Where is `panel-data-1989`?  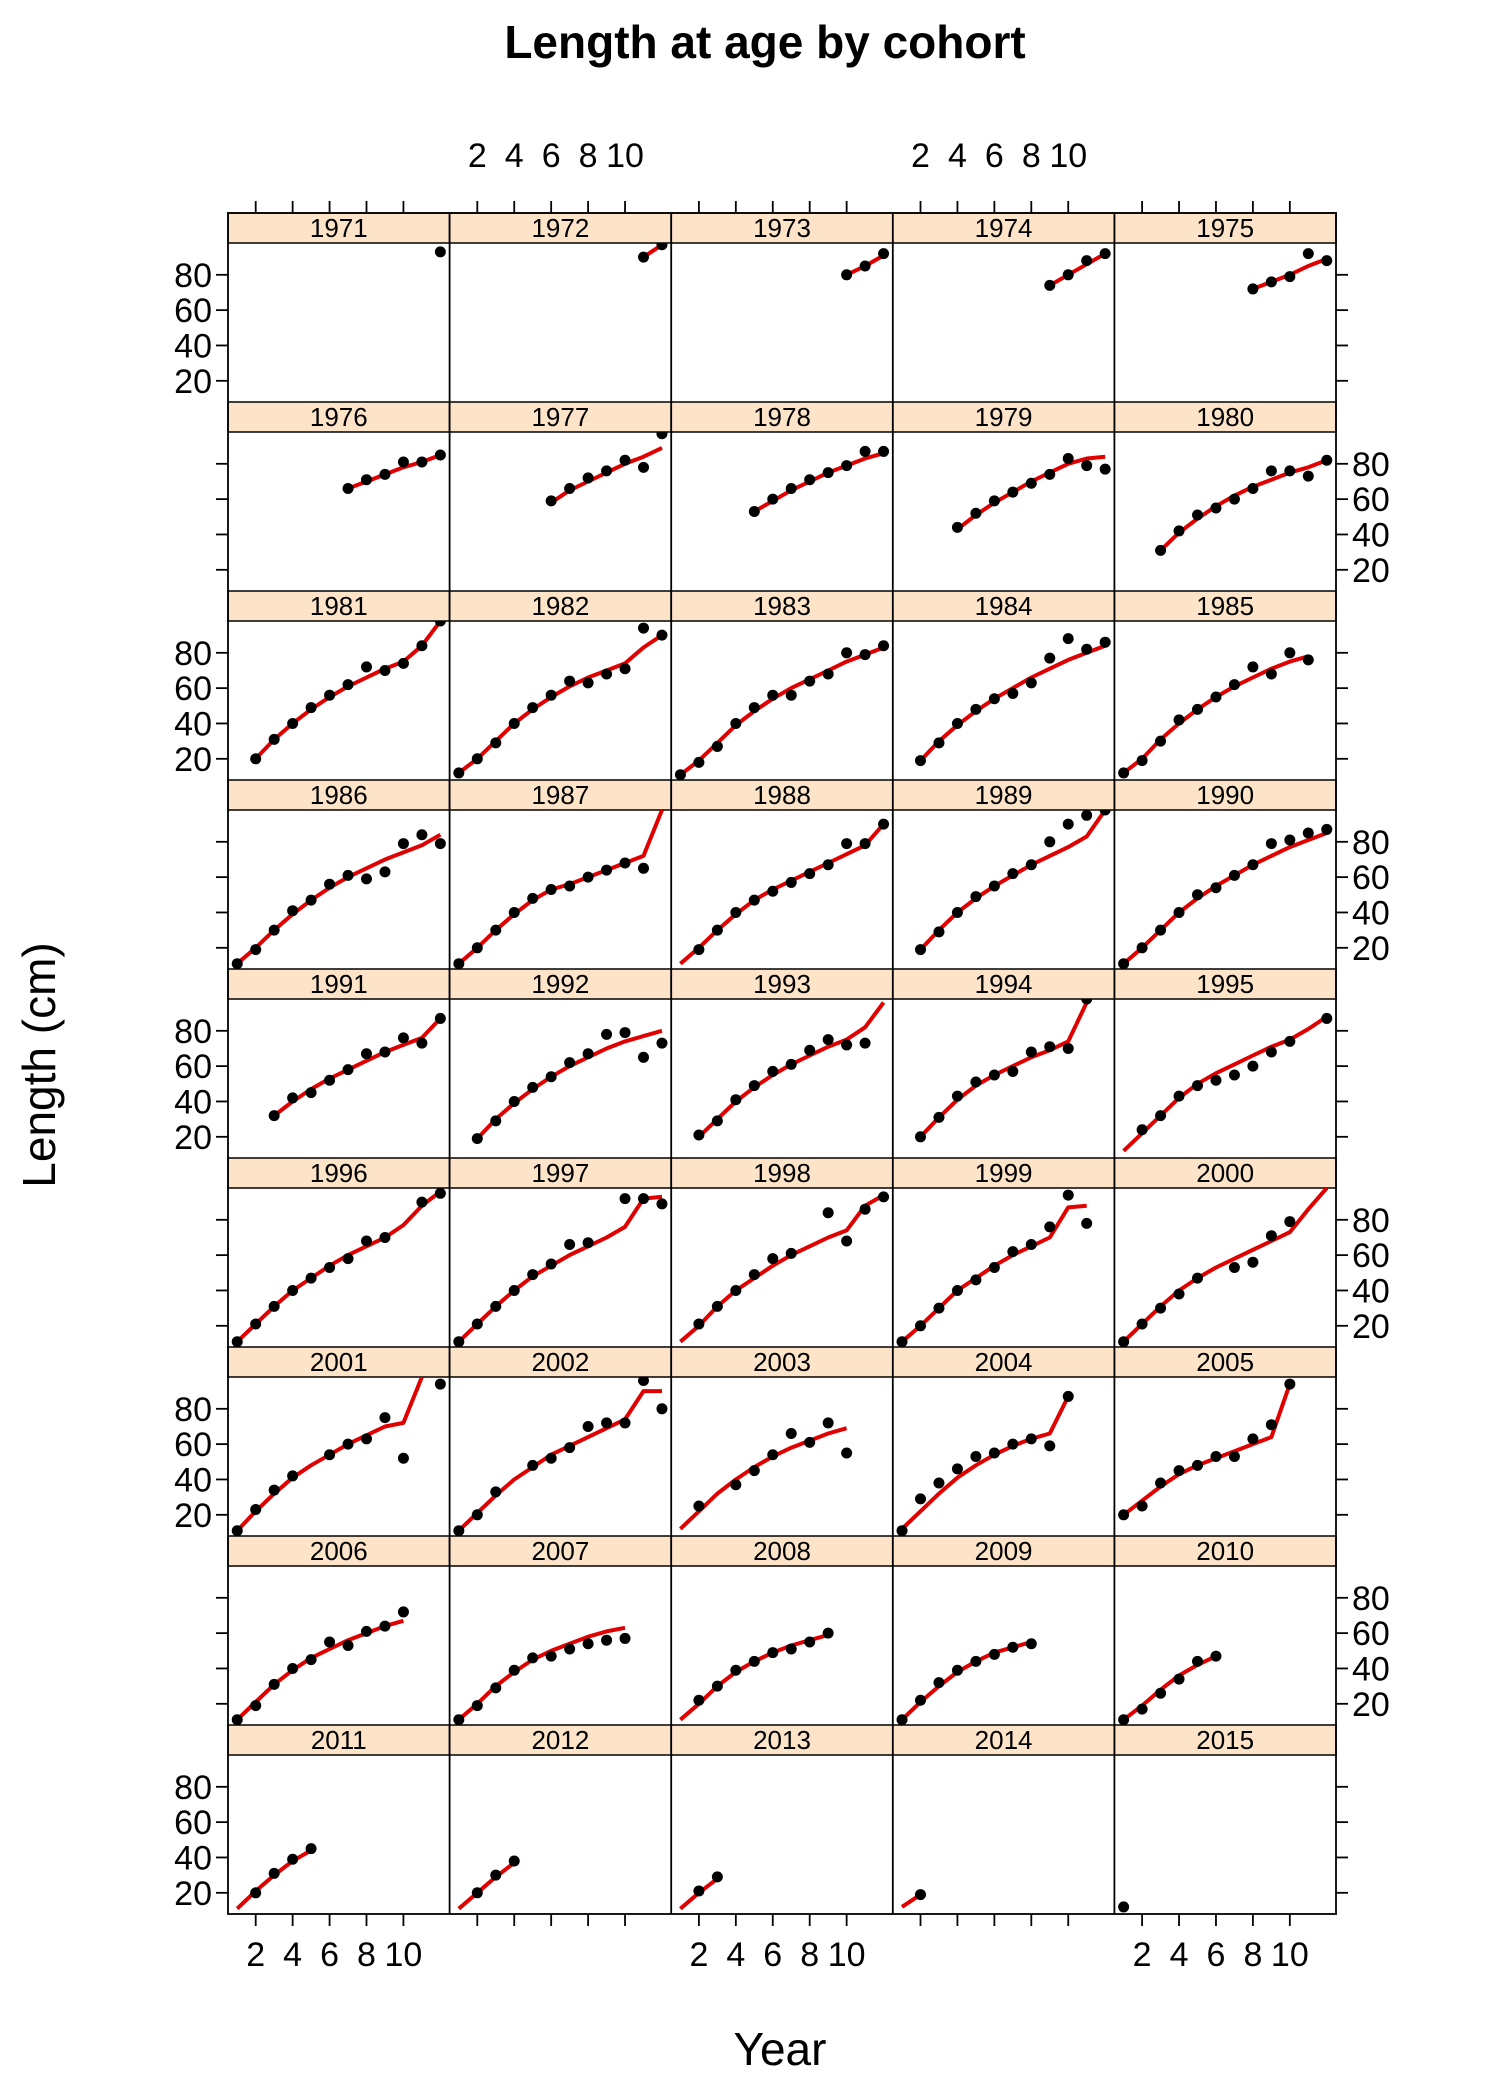 panel-data-1989 is located at coordinates (1013, 883).